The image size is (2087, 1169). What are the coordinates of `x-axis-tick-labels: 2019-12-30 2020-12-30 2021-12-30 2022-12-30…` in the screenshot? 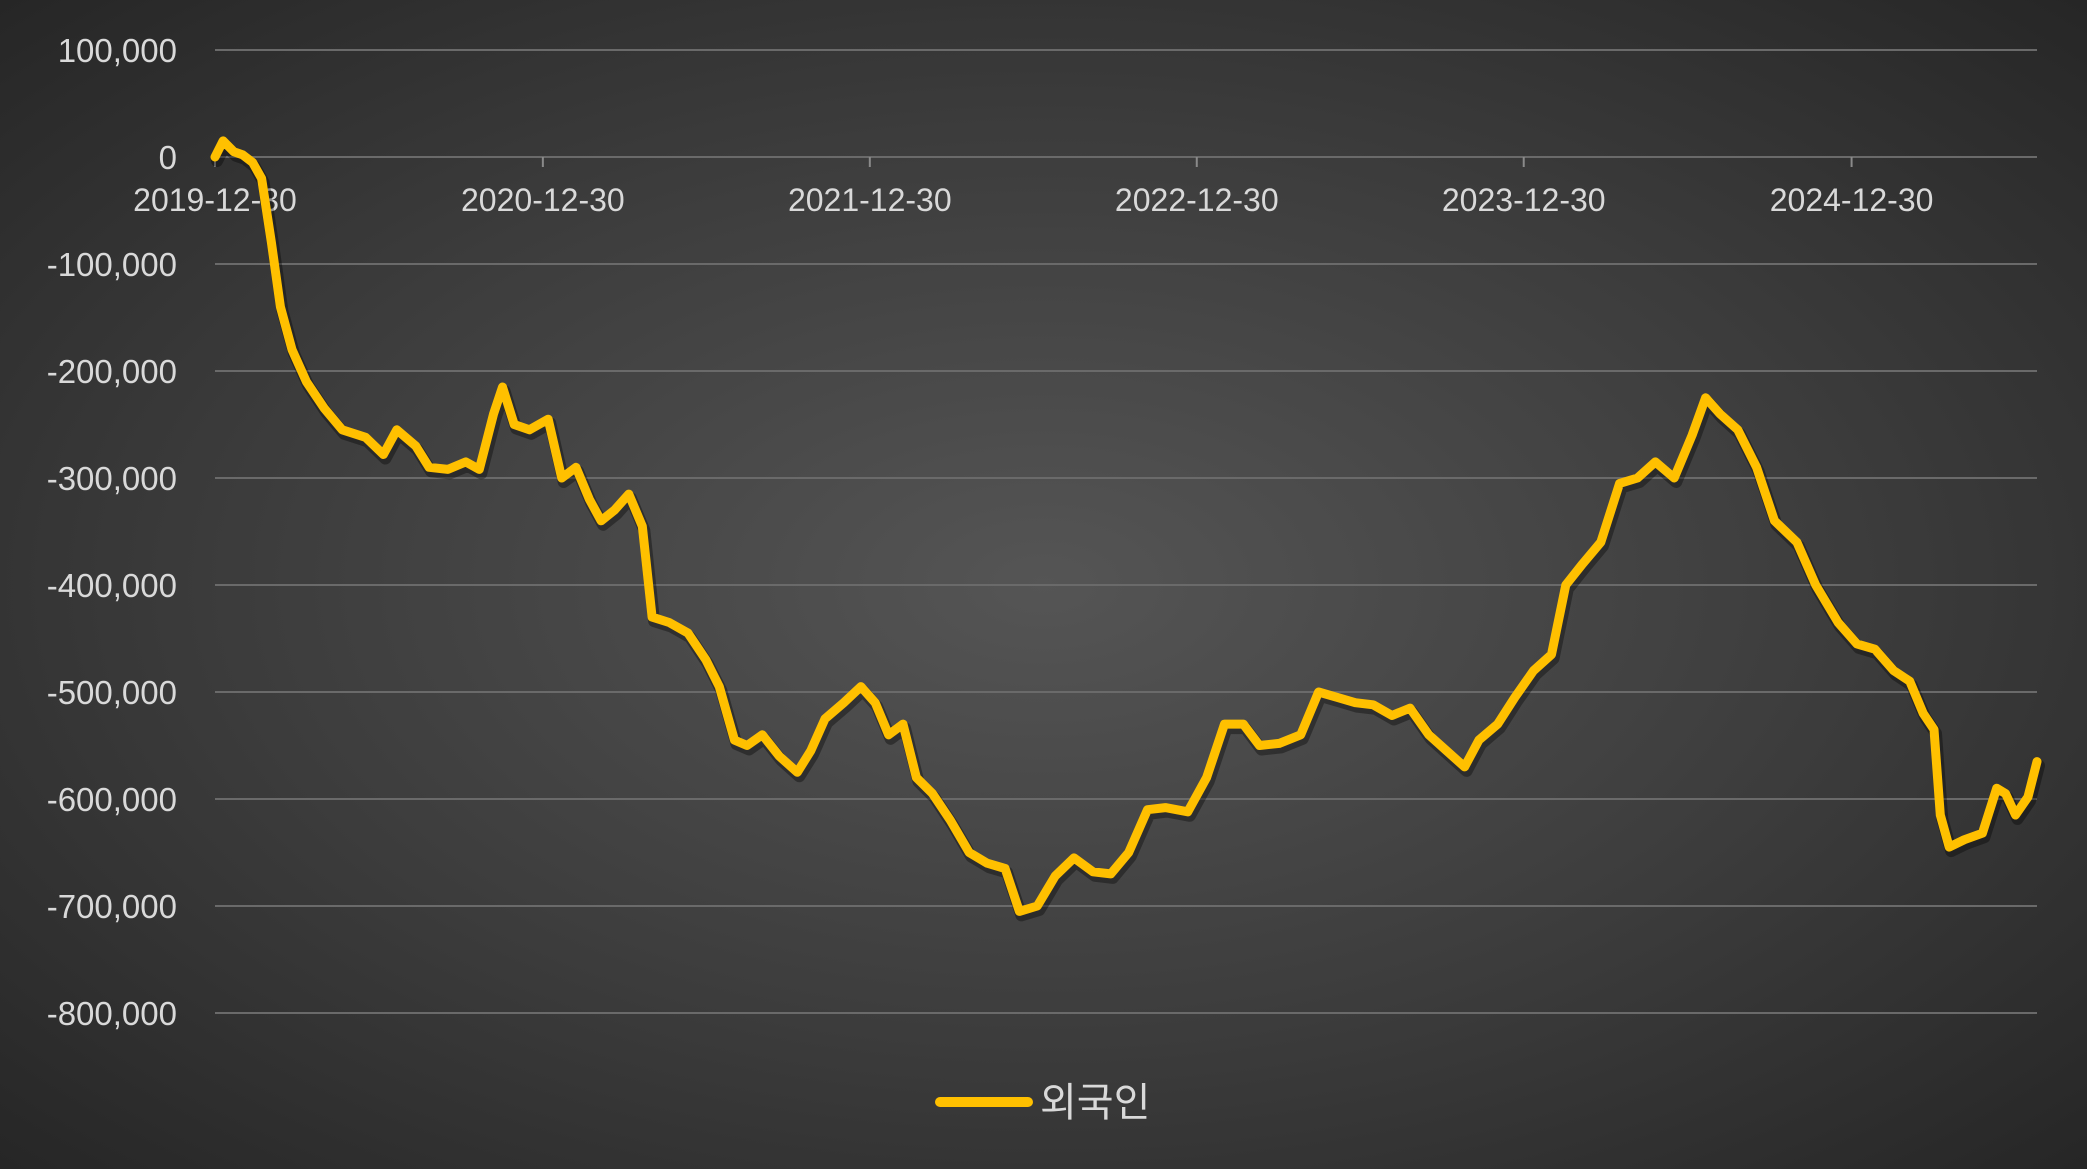 It's located at (1033, 187).